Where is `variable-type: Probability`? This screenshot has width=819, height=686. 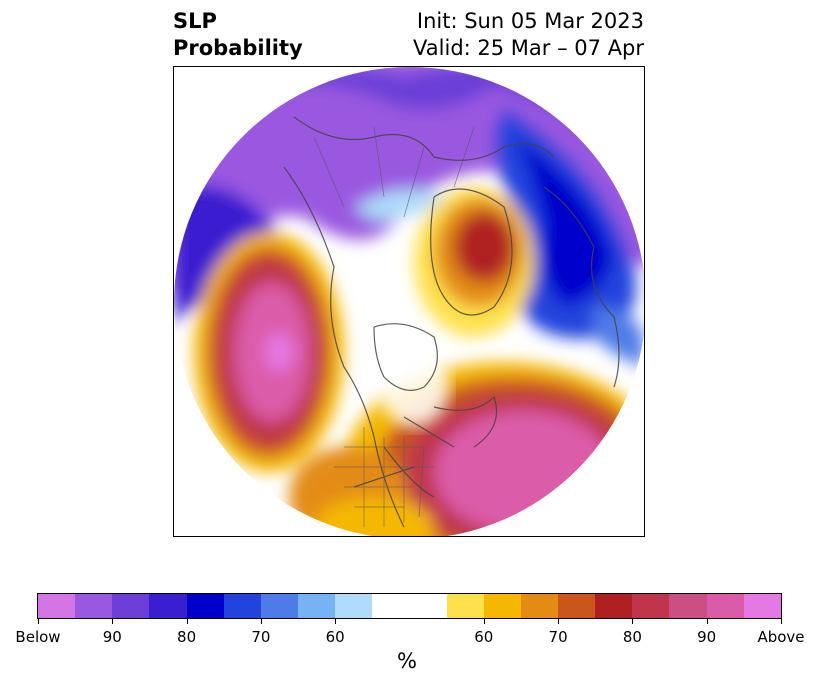 variable-type: Probability is located at coordinates (238, 48).